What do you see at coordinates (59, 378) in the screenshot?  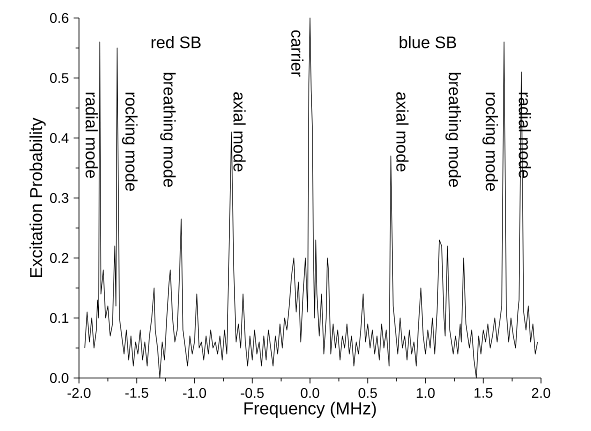 I see `y-tick-label: 0.0` at bounding box center [59, 378].